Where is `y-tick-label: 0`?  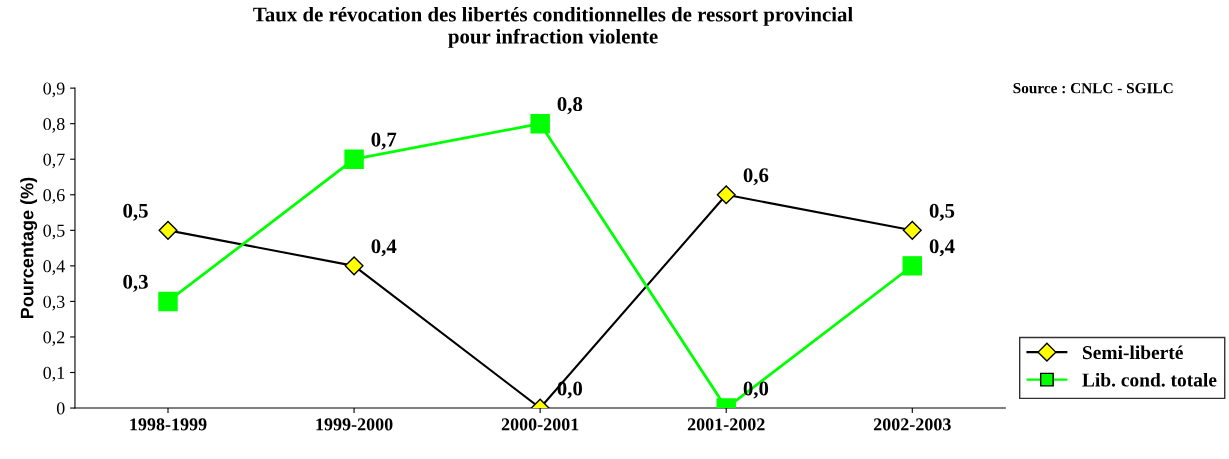 y-tick-label: 0 is located at coordinates (60, 408).